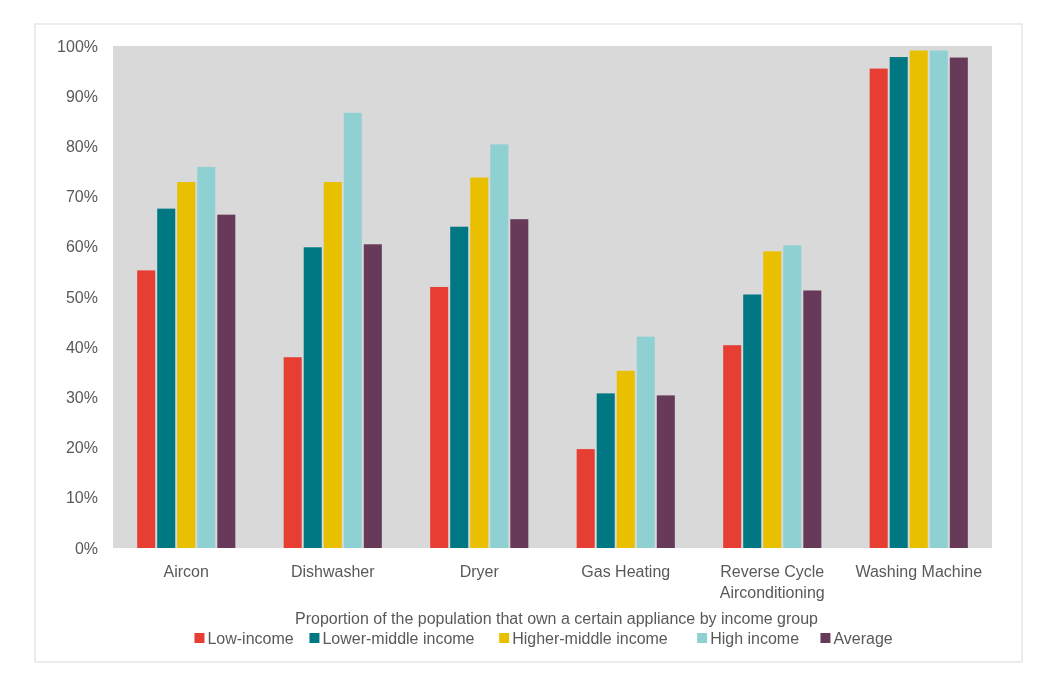  What do you see at coordinates (86, 548) in the screenshot?
I see `y-tick-label: 0%` at bounding box center [86, 548].